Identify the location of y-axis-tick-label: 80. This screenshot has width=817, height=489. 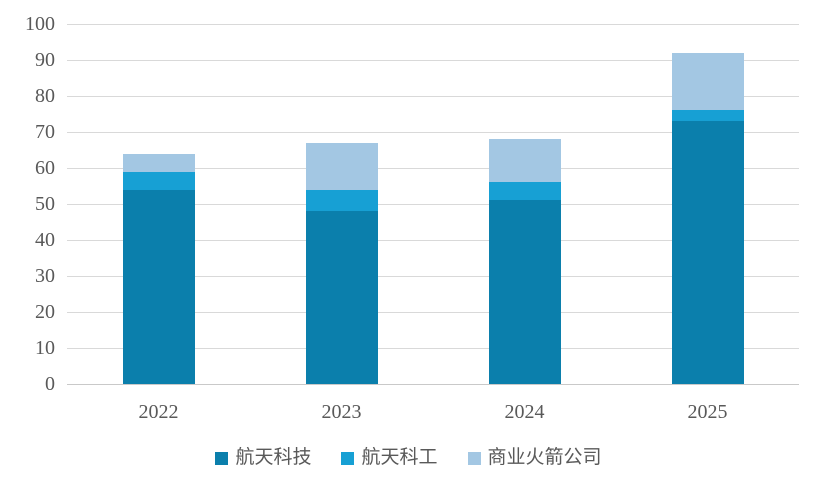
(45, 96).